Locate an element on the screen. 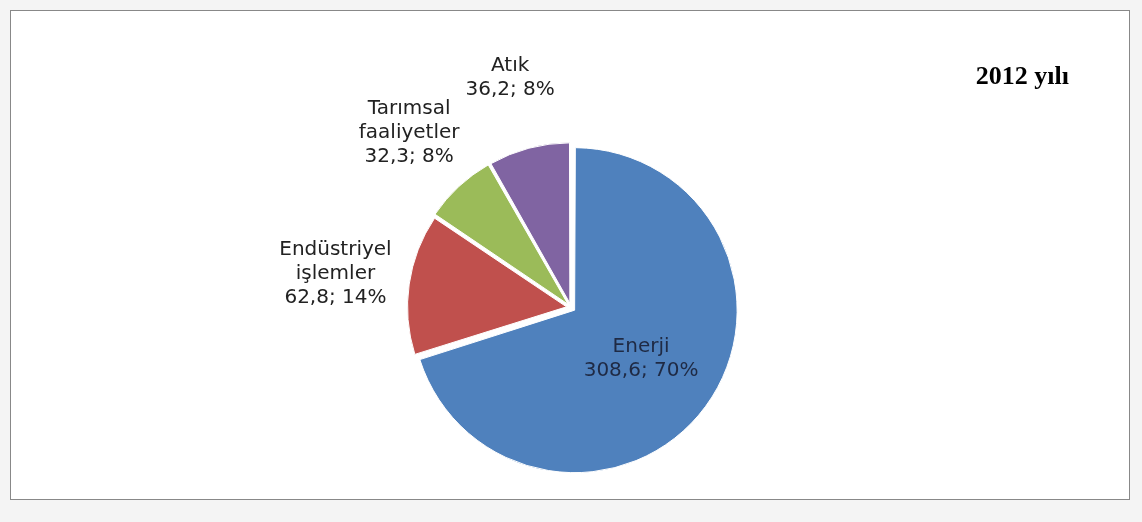 This screenshot has width=1142, height=522. data-label: 308,6; 70% is located at coordinates (641, 369).